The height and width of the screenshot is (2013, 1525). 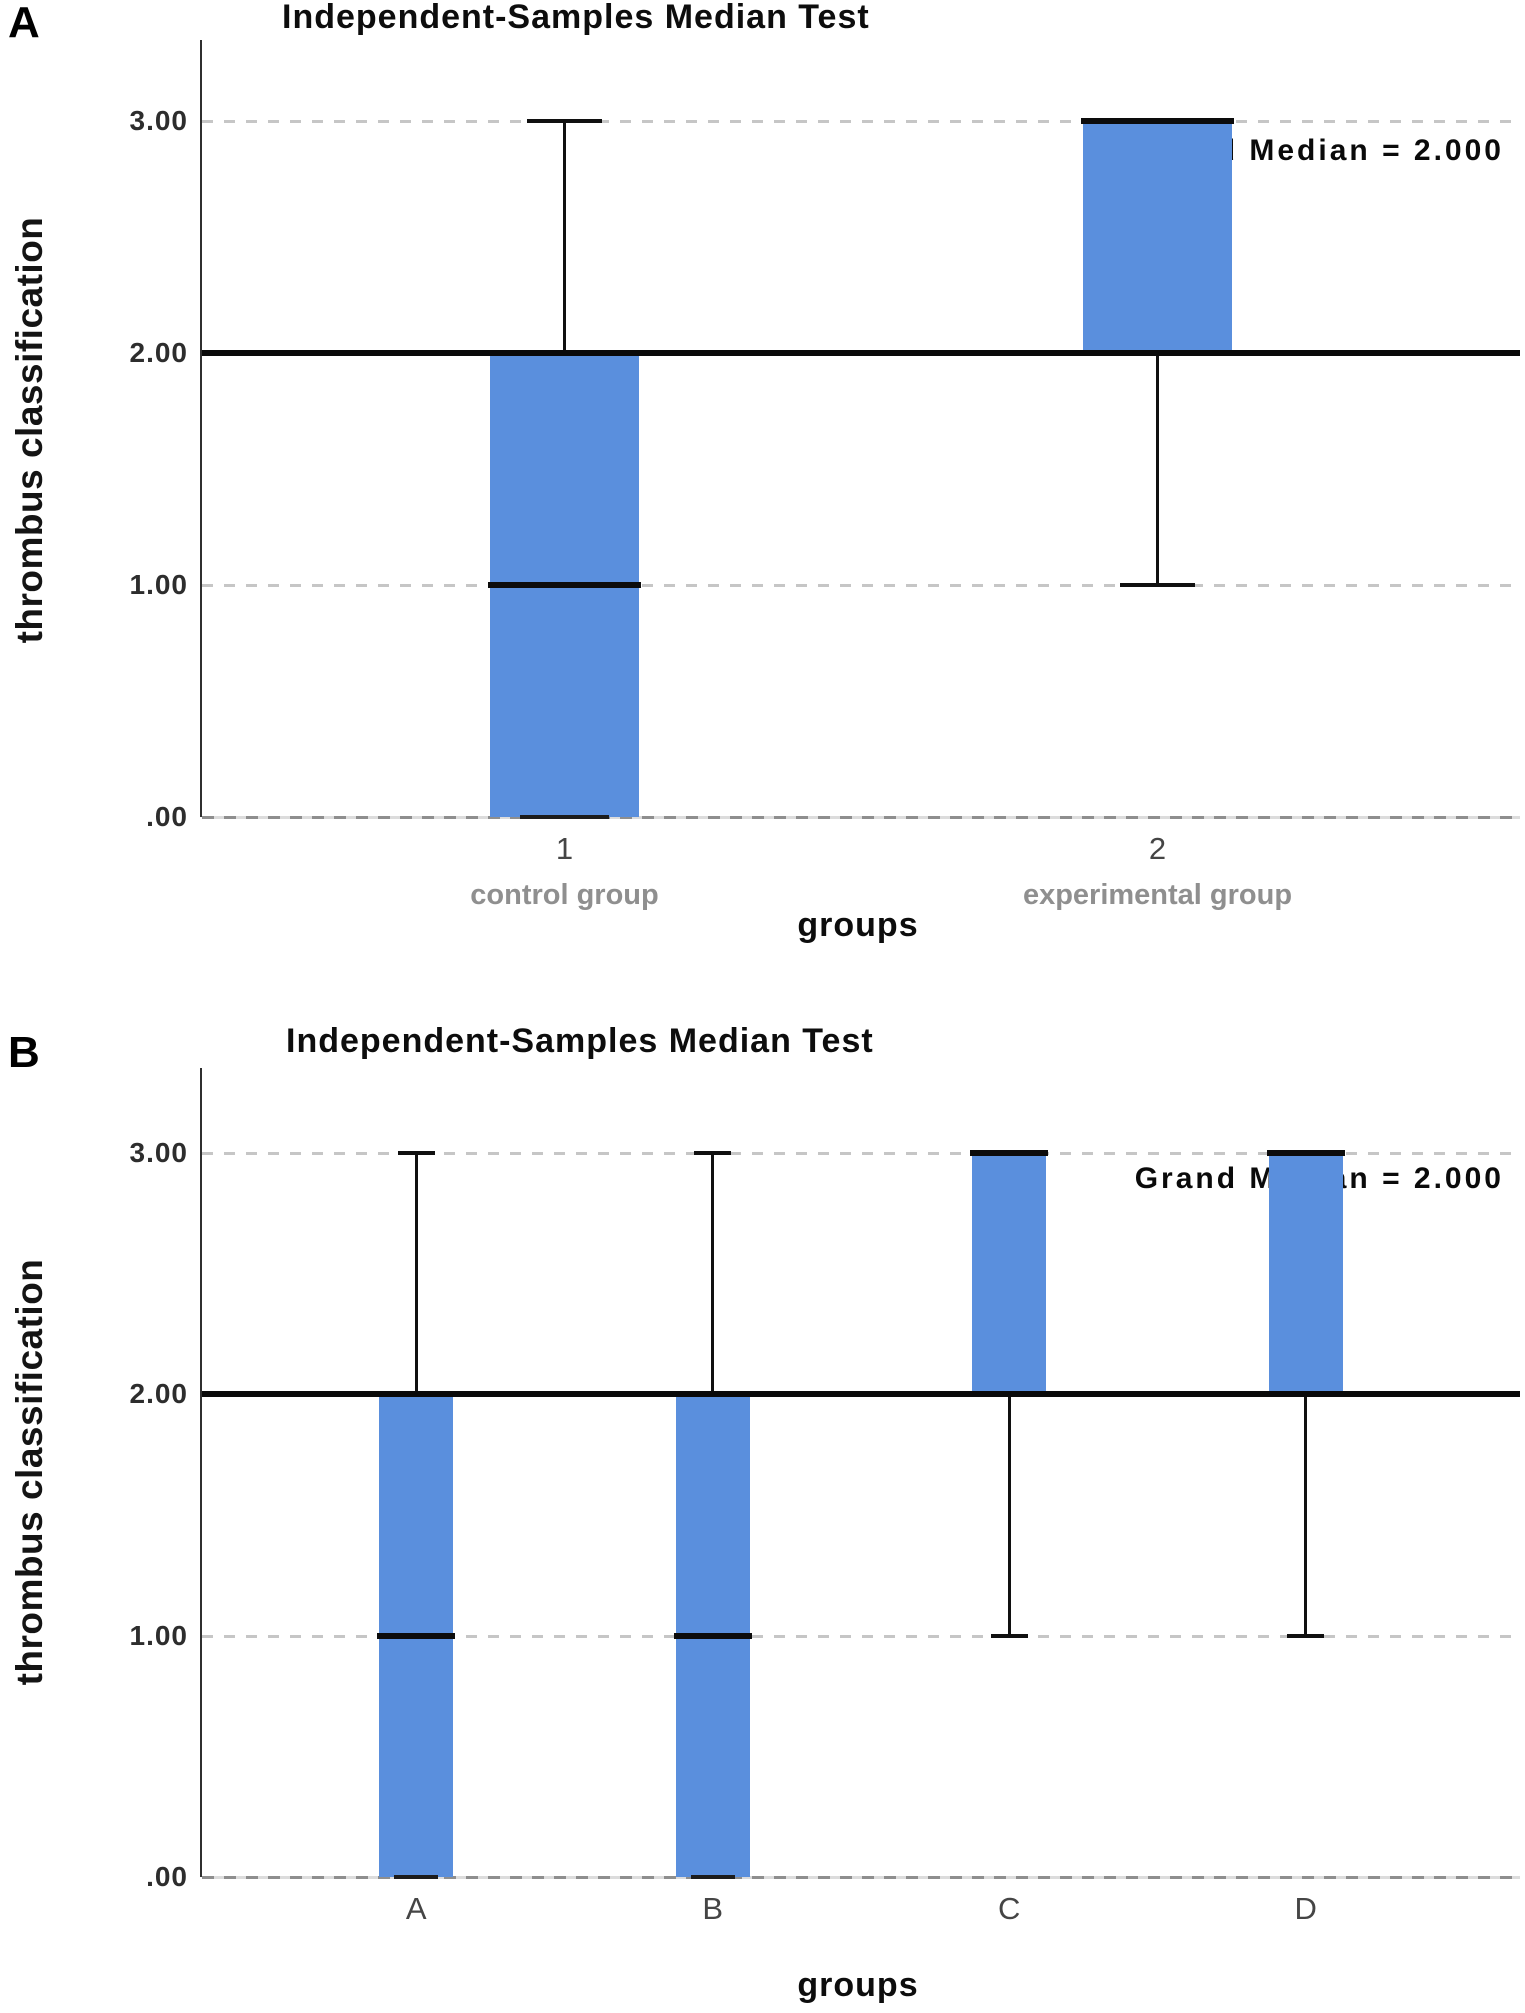 What do you see at coordinates (564, 848) in the screenshot?
I see `x-tick-label: 1` at bounding box center [564, 848].